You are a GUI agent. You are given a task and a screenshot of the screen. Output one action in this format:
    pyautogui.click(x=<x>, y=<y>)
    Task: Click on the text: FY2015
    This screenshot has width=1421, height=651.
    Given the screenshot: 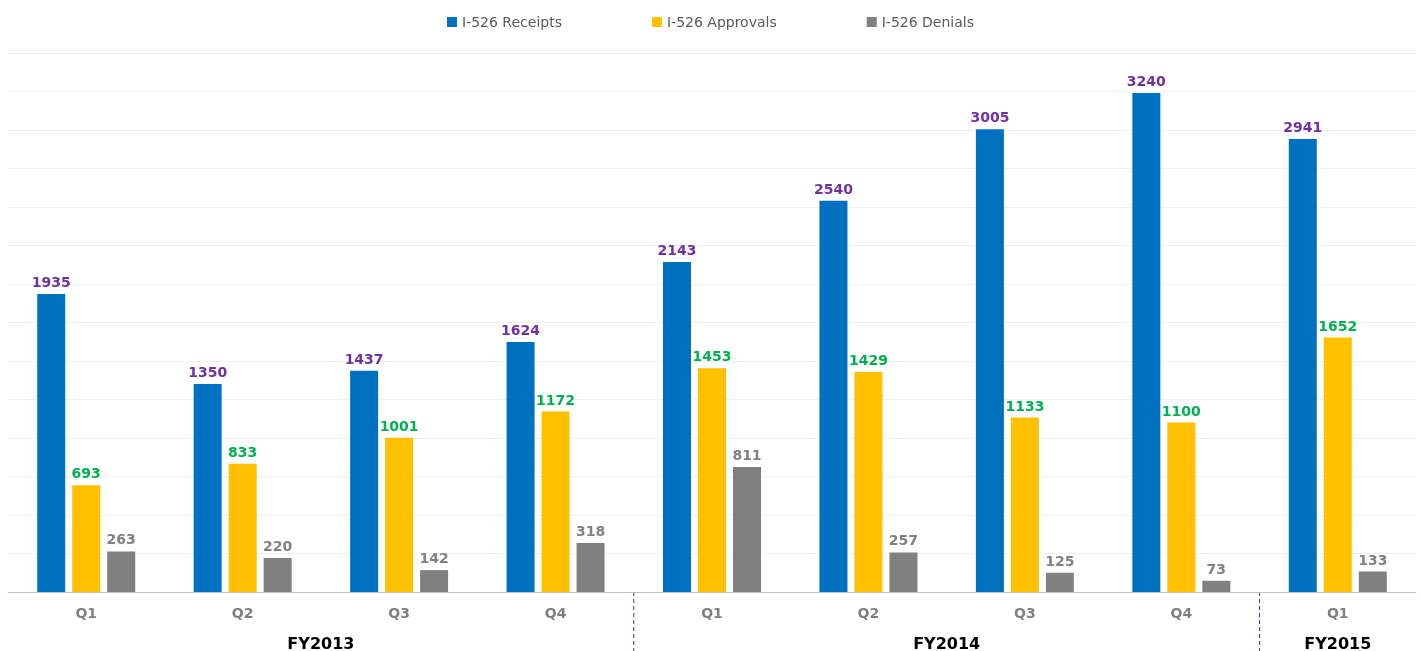 What is the action you would take?
    pyautogui.click(x=1338, y=642)
    